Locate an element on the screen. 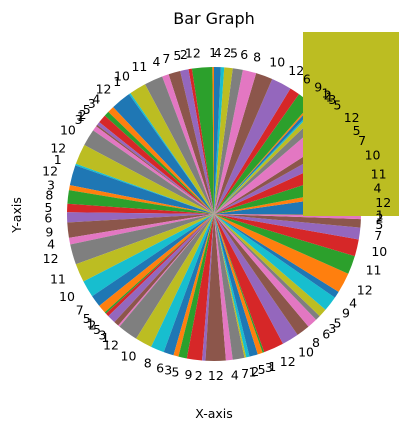 This screenshot has width=409, height=431. pie-slice-overflow is located at coordinates (351, 124).